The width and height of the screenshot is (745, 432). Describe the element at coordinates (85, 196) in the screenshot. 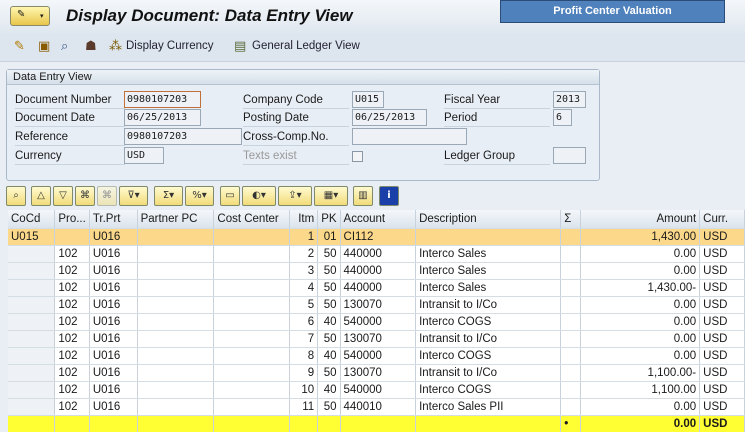

I see `find-icon: ⌘` at that location.